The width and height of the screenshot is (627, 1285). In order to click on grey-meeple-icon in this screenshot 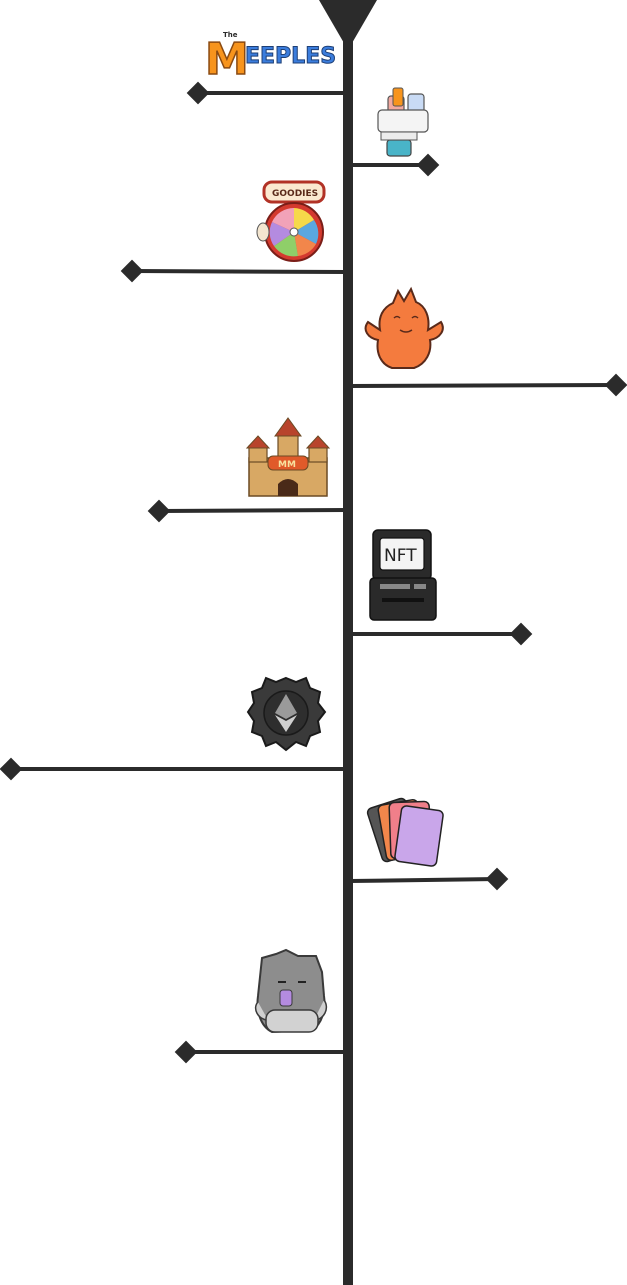, I will do `click(291, 991)`.